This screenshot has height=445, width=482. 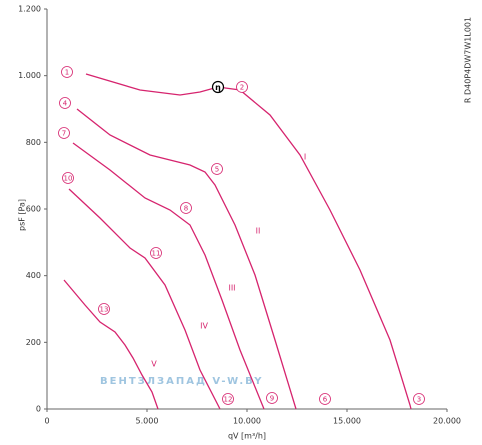 I want to click on y-tick-label: 1.200, so click(x=29, y=9).